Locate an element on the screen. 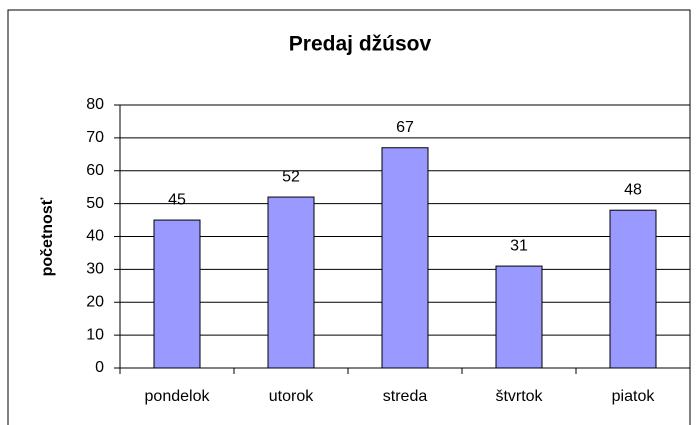 Image resolution: width=697 pixels, height=425 pixels. x-tick-label: štvrtok is located at coordinates (519, 396).